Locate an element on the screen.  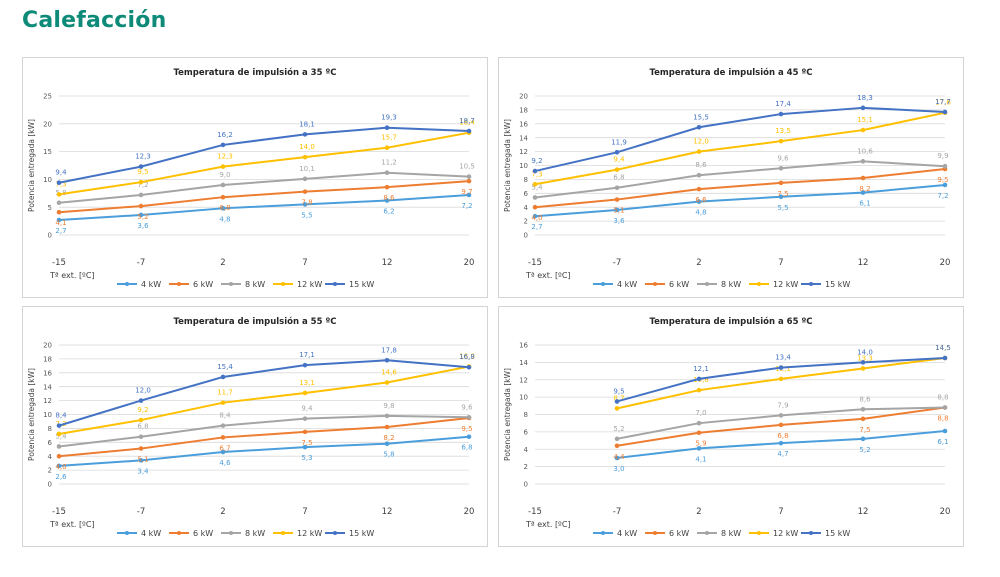
data-label: 14,5 is located at coordinates (943, 348).